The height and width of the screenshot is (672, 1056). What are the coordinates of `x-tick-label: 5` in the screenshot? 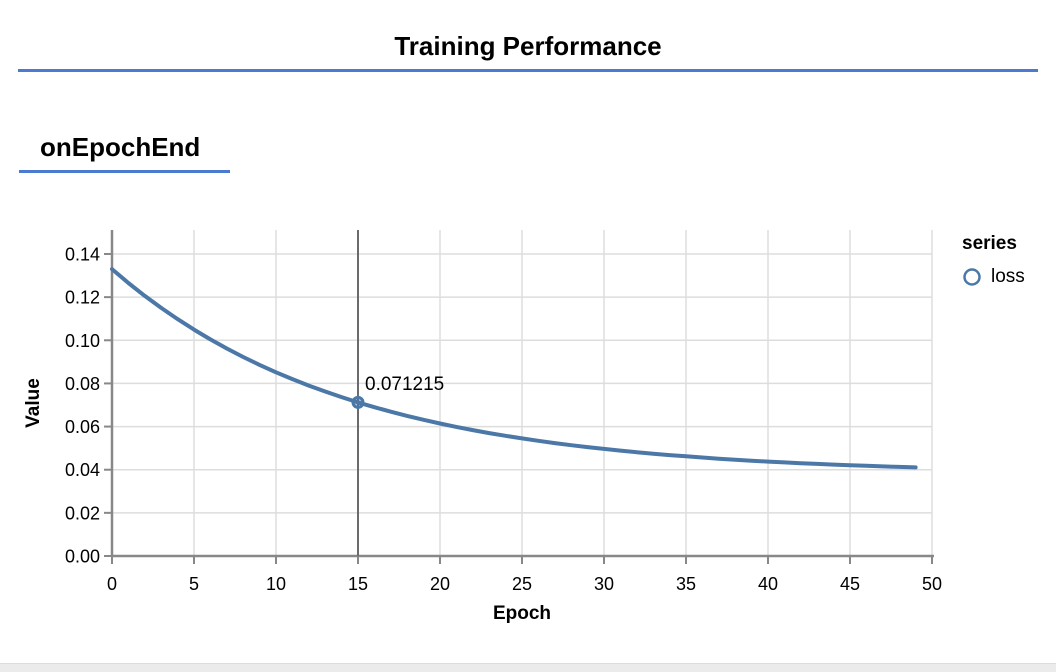 It's located at (194, 584).